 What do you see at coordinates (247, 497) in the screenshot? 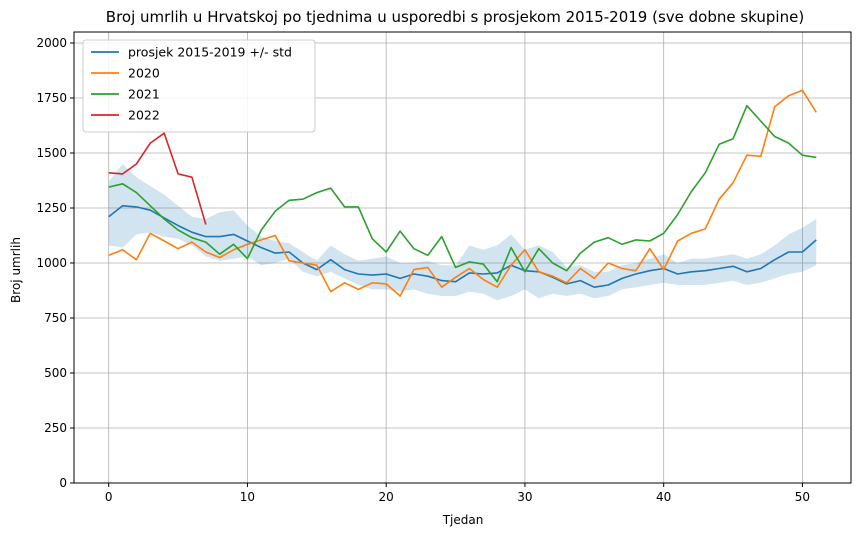
I see `x-tick-label: 10` at bounding box center [247, 497].